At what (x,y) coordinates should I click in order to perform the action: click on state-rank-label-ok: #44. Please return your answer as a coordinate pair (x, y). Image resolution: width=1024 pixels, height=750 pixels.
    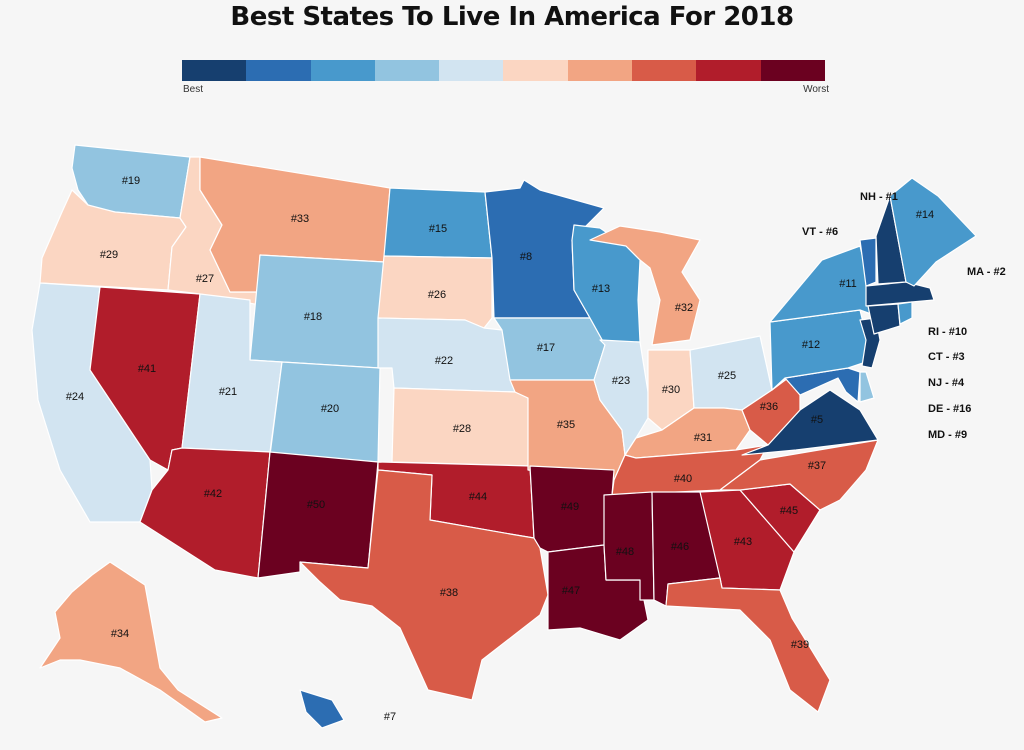
    Looking at the image, I should click on (478, 497).